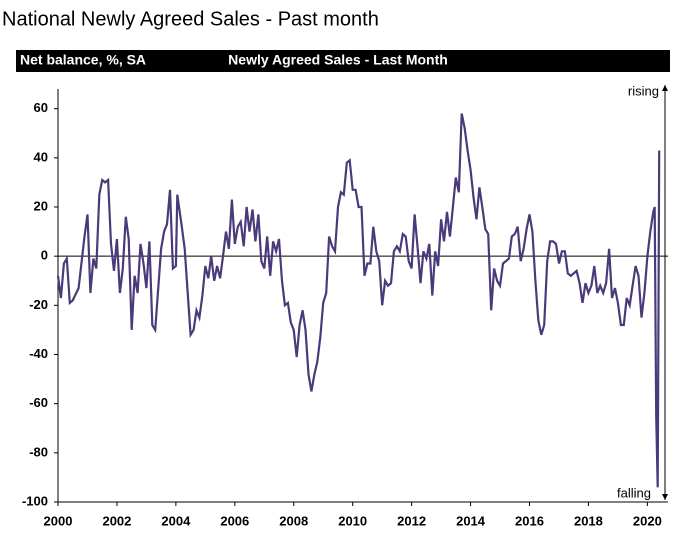  I want to click on x-tick-label: 2020, so click(647, 520).